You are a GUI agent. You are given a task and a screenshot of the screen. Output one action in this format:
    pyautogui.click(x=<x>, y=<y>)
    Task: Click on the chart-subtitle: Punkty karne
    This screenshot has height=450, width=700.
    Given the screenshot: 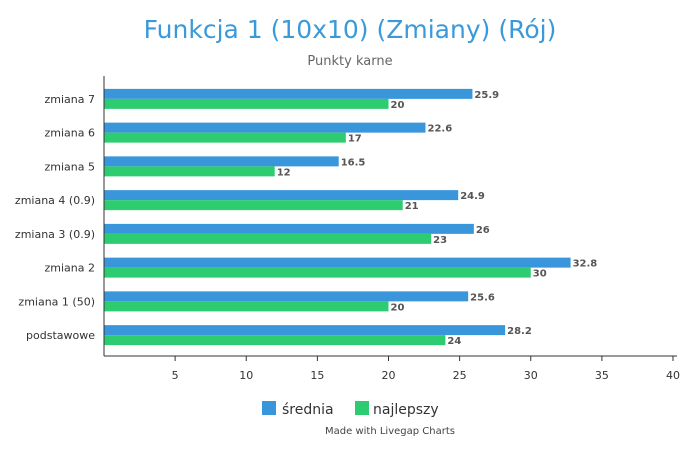 What is the action you would take?
    pyautogui.click(x=349, y=61)
    